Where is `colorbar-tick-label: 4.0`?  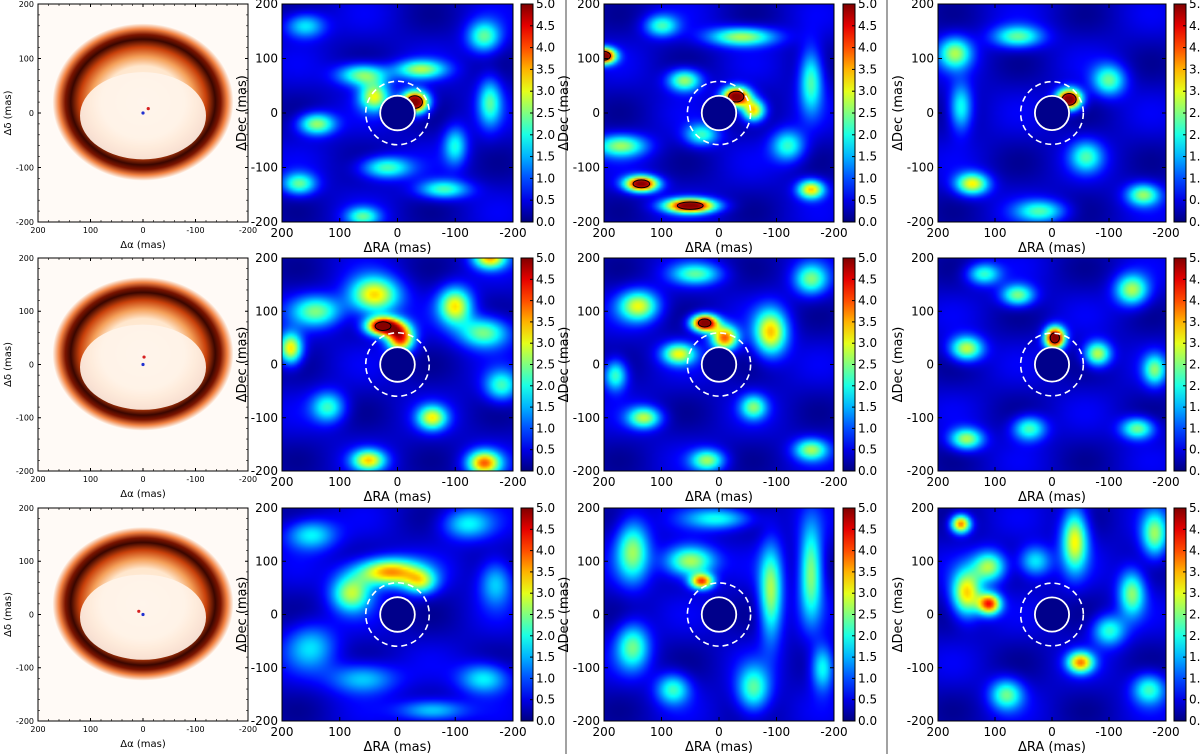 colorbar-tick-label: 4.0 is located at coordinates (545, 301).